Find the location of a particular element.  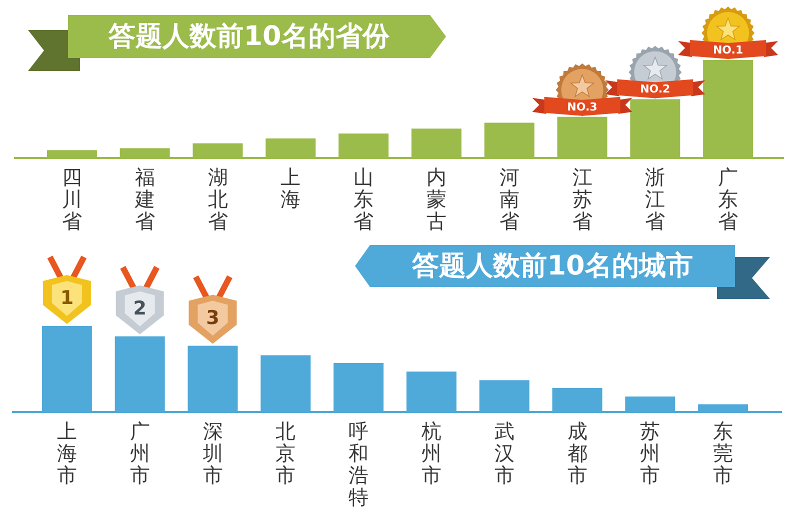

x-tick-label: 内蒙古 is located at coordinates (436, 199).